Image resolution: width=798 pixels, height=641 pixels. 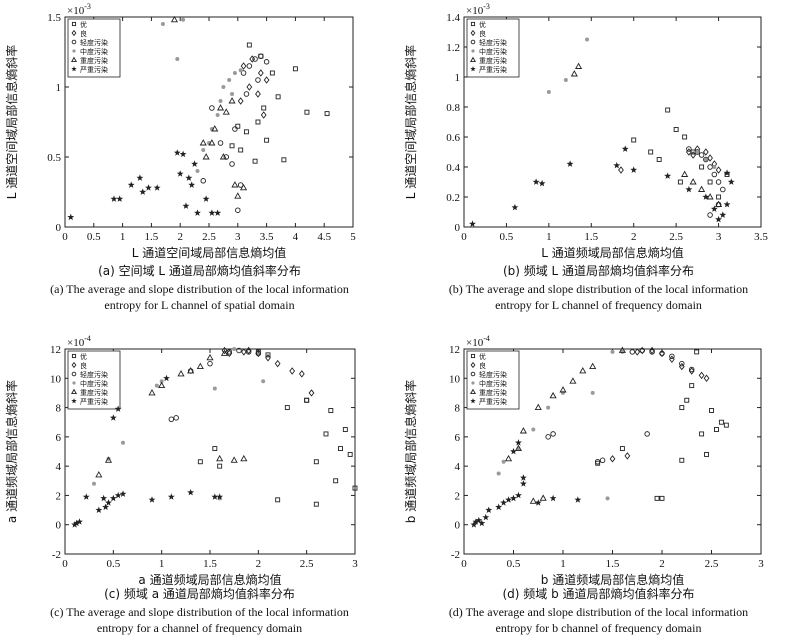 I want to click on y-axis-label: a 通道频域局部信息熵斜率, so click(x=11, y=451).